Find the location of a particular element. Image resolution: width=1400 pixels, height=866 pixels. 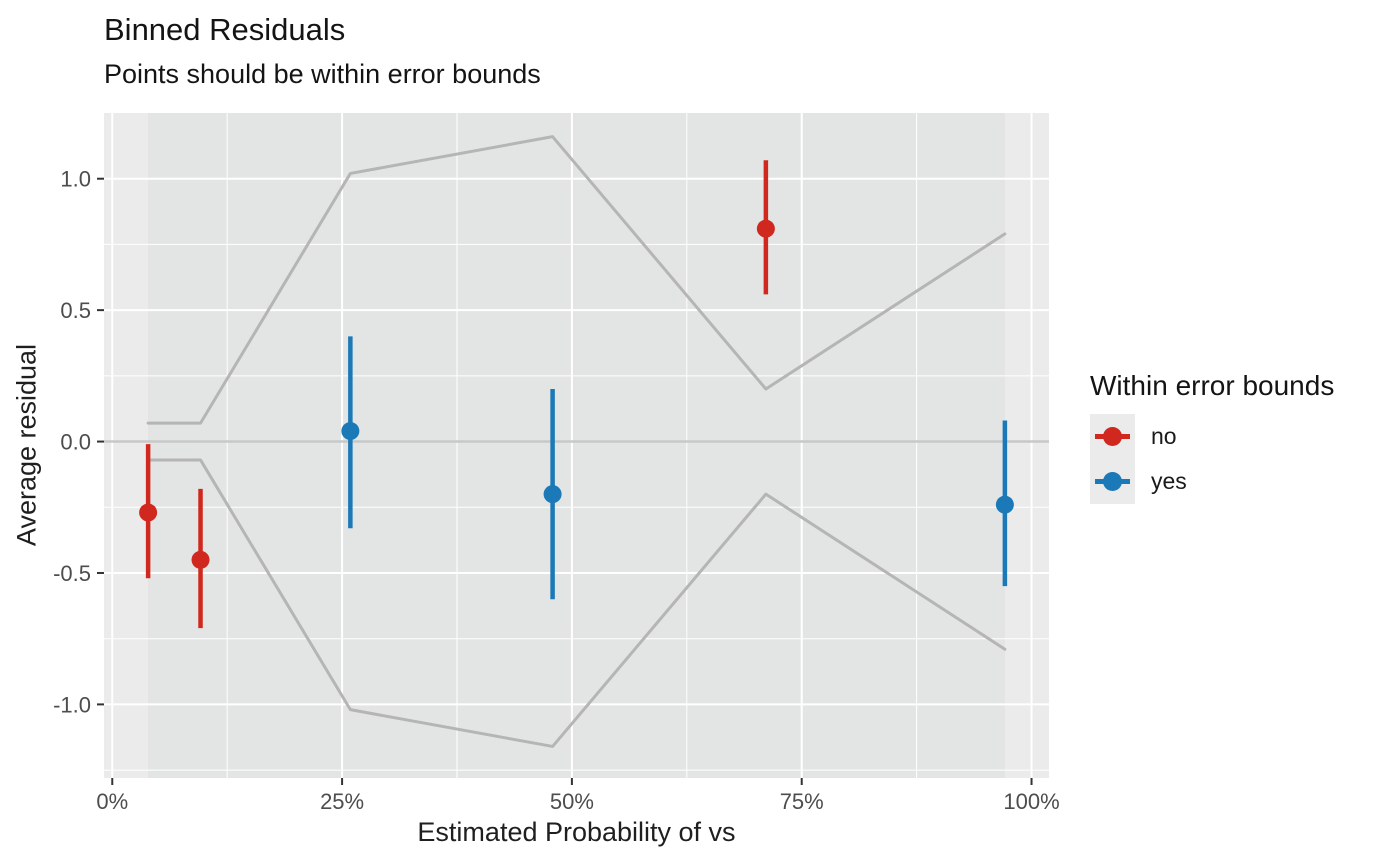

legend-item-label: no is located at coordinates (1164, 436).